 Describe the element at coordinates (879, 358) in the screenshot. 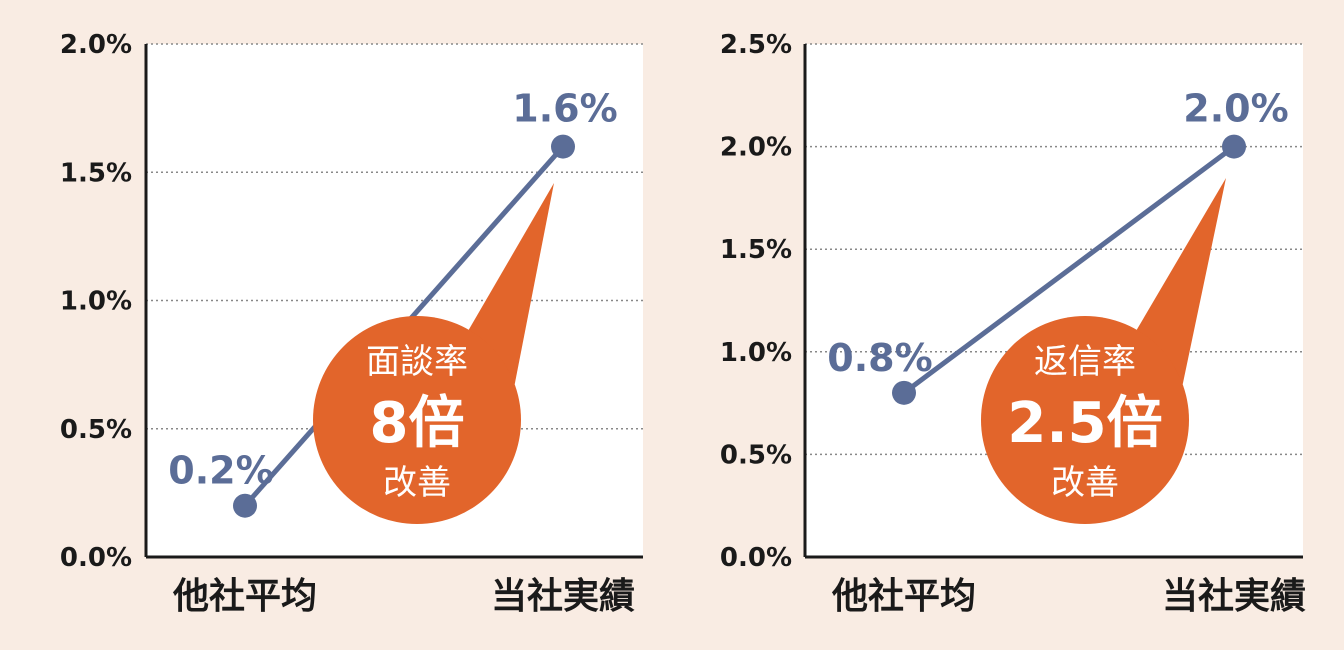

I see `data-label: 0.8%` at that location.